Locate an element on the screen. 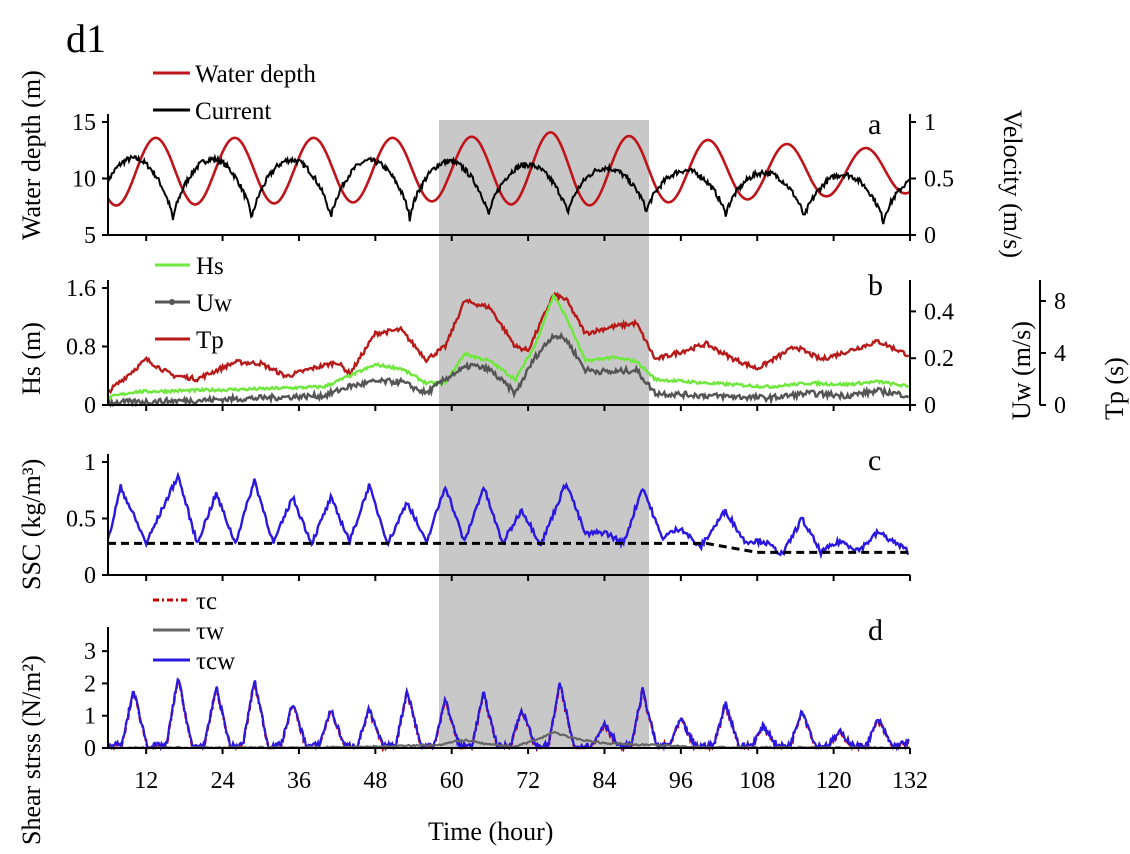 The width and height of the screenshot is (1130, 854). panel-letter-b: b is located at coordinates (875, 285).